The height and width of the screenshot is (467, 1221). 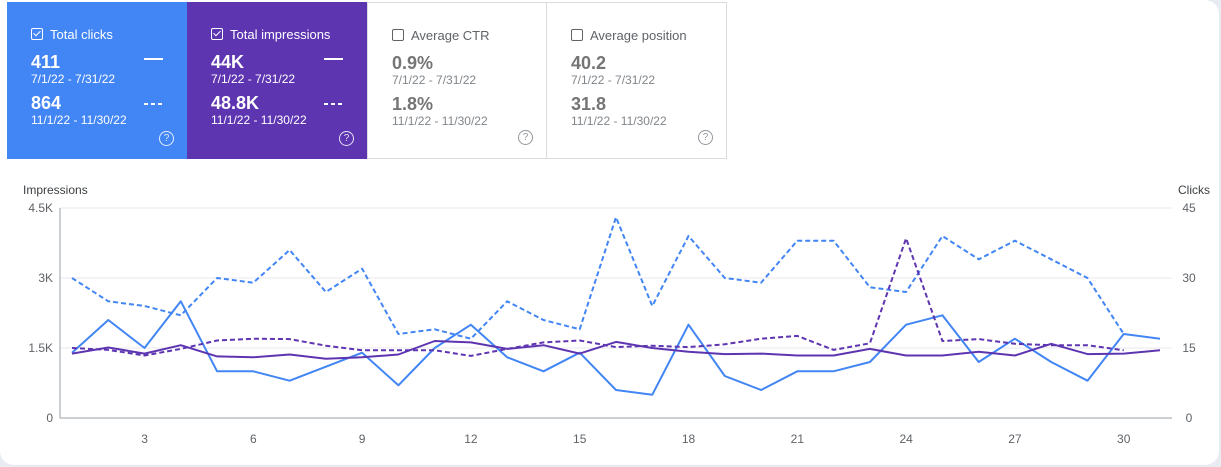 I want to click on total-clicks-checkbox, so click(x=37, y=34).